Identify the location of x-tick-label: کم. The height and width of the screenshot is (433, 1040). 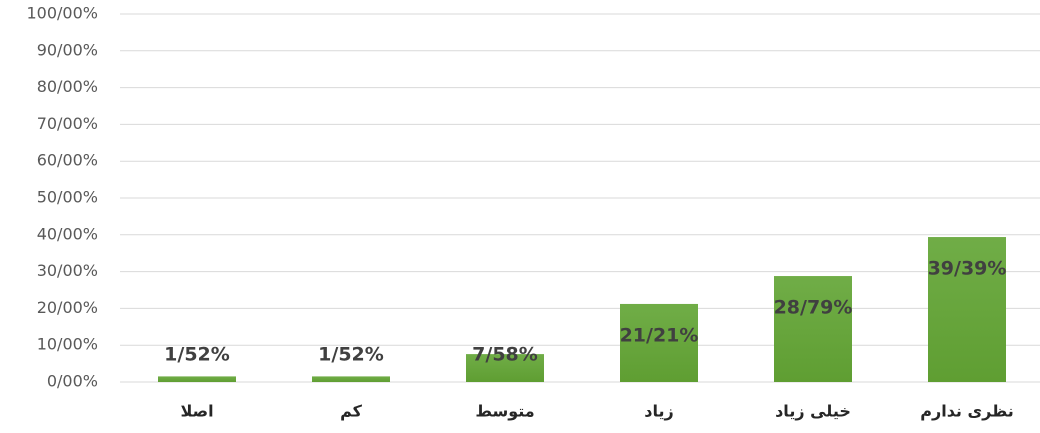
(351, 411).